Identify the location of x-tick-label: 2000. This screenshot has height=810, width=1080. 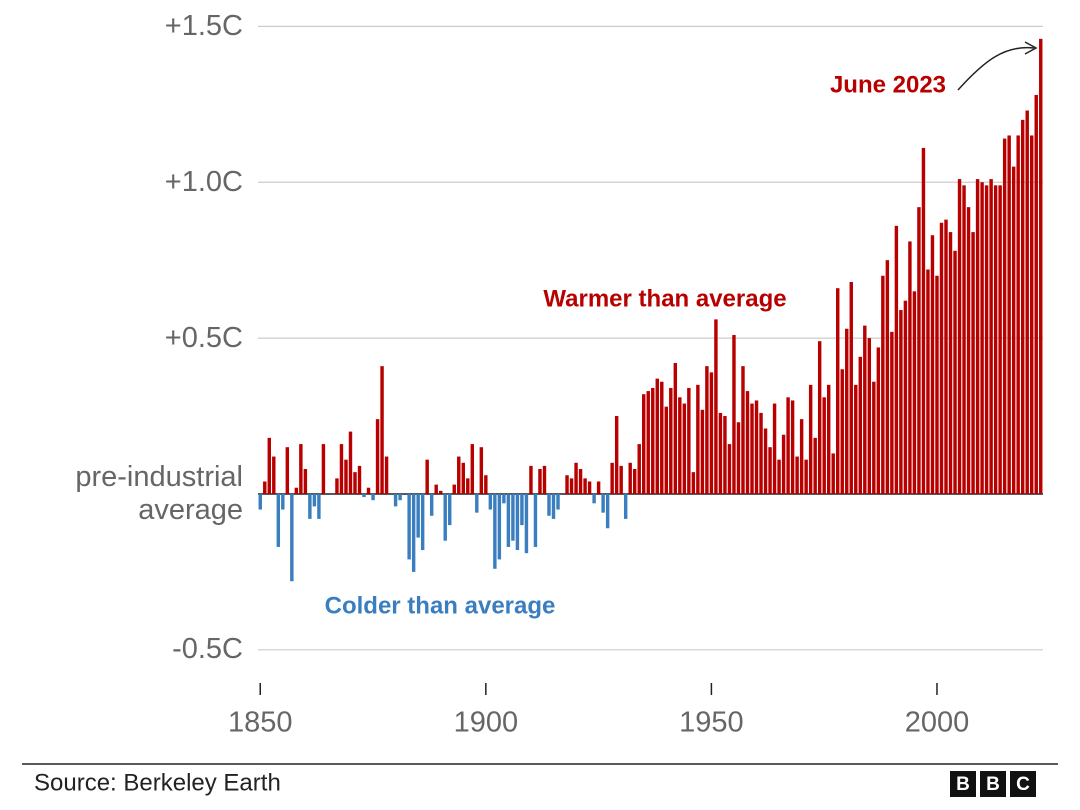
(937, 723).